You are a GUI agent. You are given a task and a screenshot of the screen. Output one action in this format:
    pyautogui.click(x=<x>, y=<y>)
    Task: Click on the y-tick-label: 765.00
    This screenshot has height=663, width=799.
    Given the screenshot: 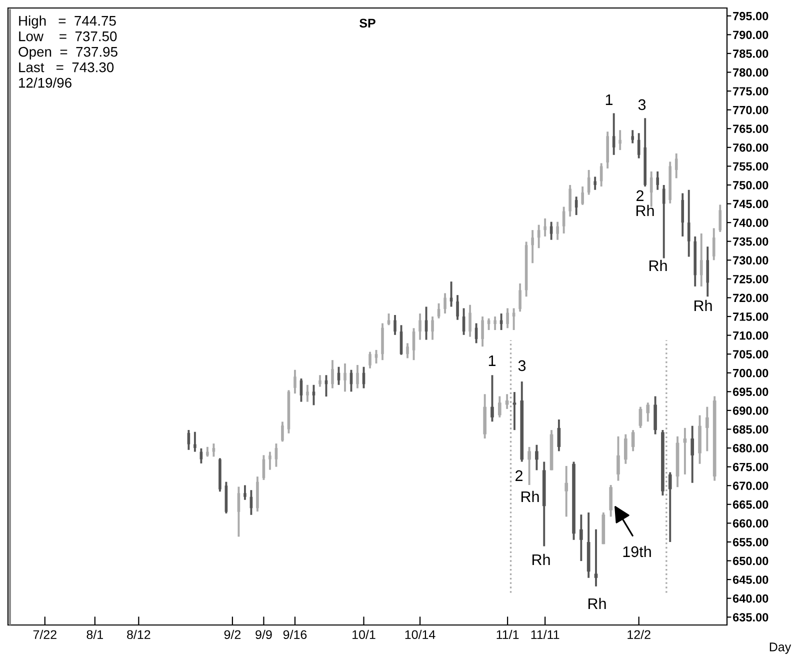 What is the action you would take?
    pyautogui.click(x=750, y=129)
    